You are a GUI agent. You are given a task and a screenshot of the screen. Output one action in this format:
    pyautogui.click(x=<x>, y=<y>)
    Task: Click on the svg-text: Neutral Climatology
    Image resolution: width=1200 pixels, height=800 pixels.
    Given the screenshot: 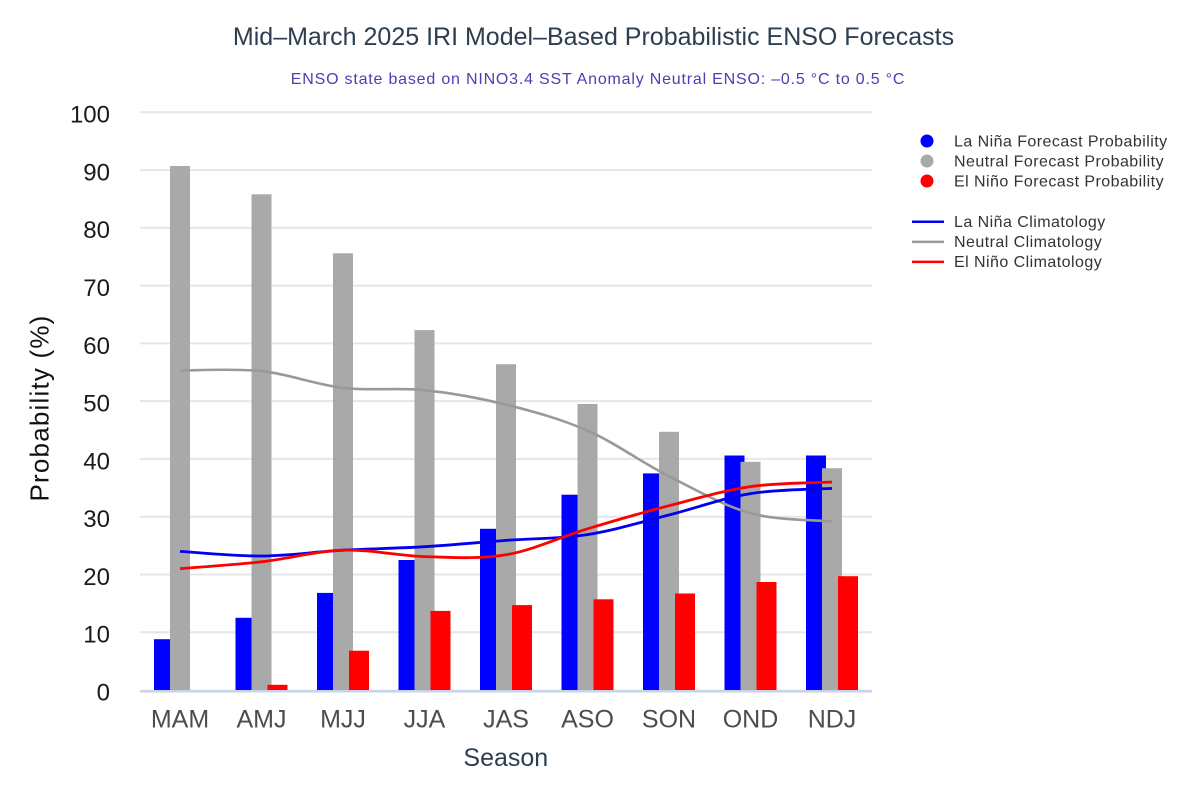 What is the action you would take?
    pyautogui.click(x=1028, y=242)
    